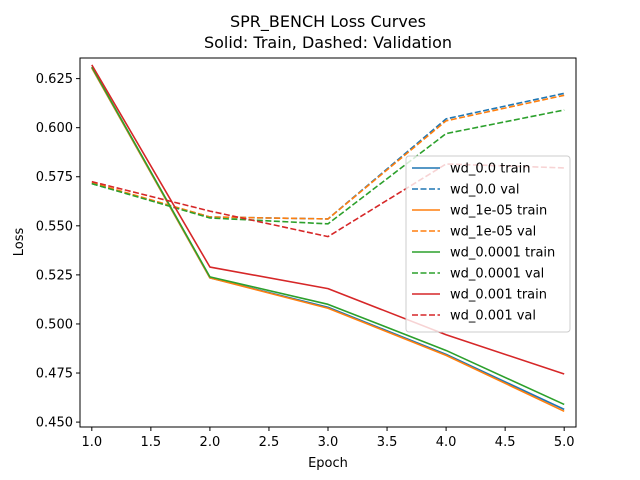 The width and height of the screenshot is (640, 480). Describe the element at coordinates (505, 442) in the screenshot. I see `x-tick-label: 4.5` at that location.